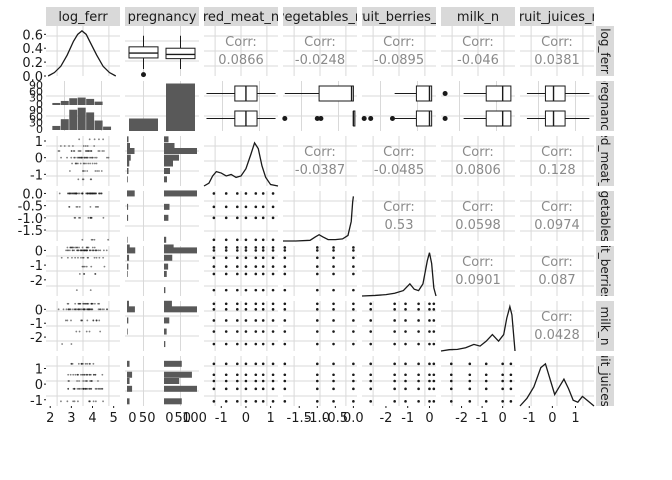 The width and height of the screenshot is (672, 480). What do you see at coordinates (162, 216) in the screenshot?
I see `faceted-bars` at bounding box center [162, 216].